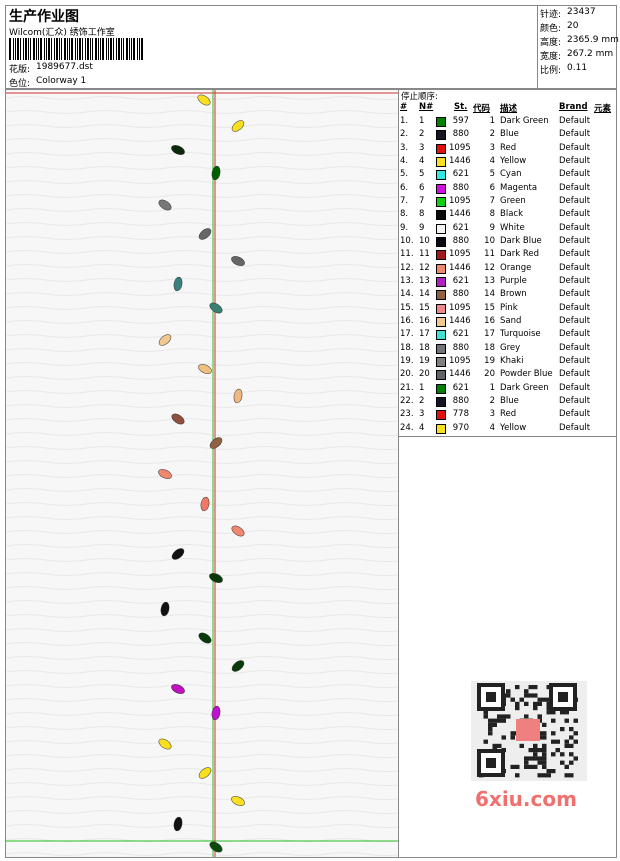 The width and height of the screenshot is (620, 861). I want to click on stitches: 1446, so click(460, 320).